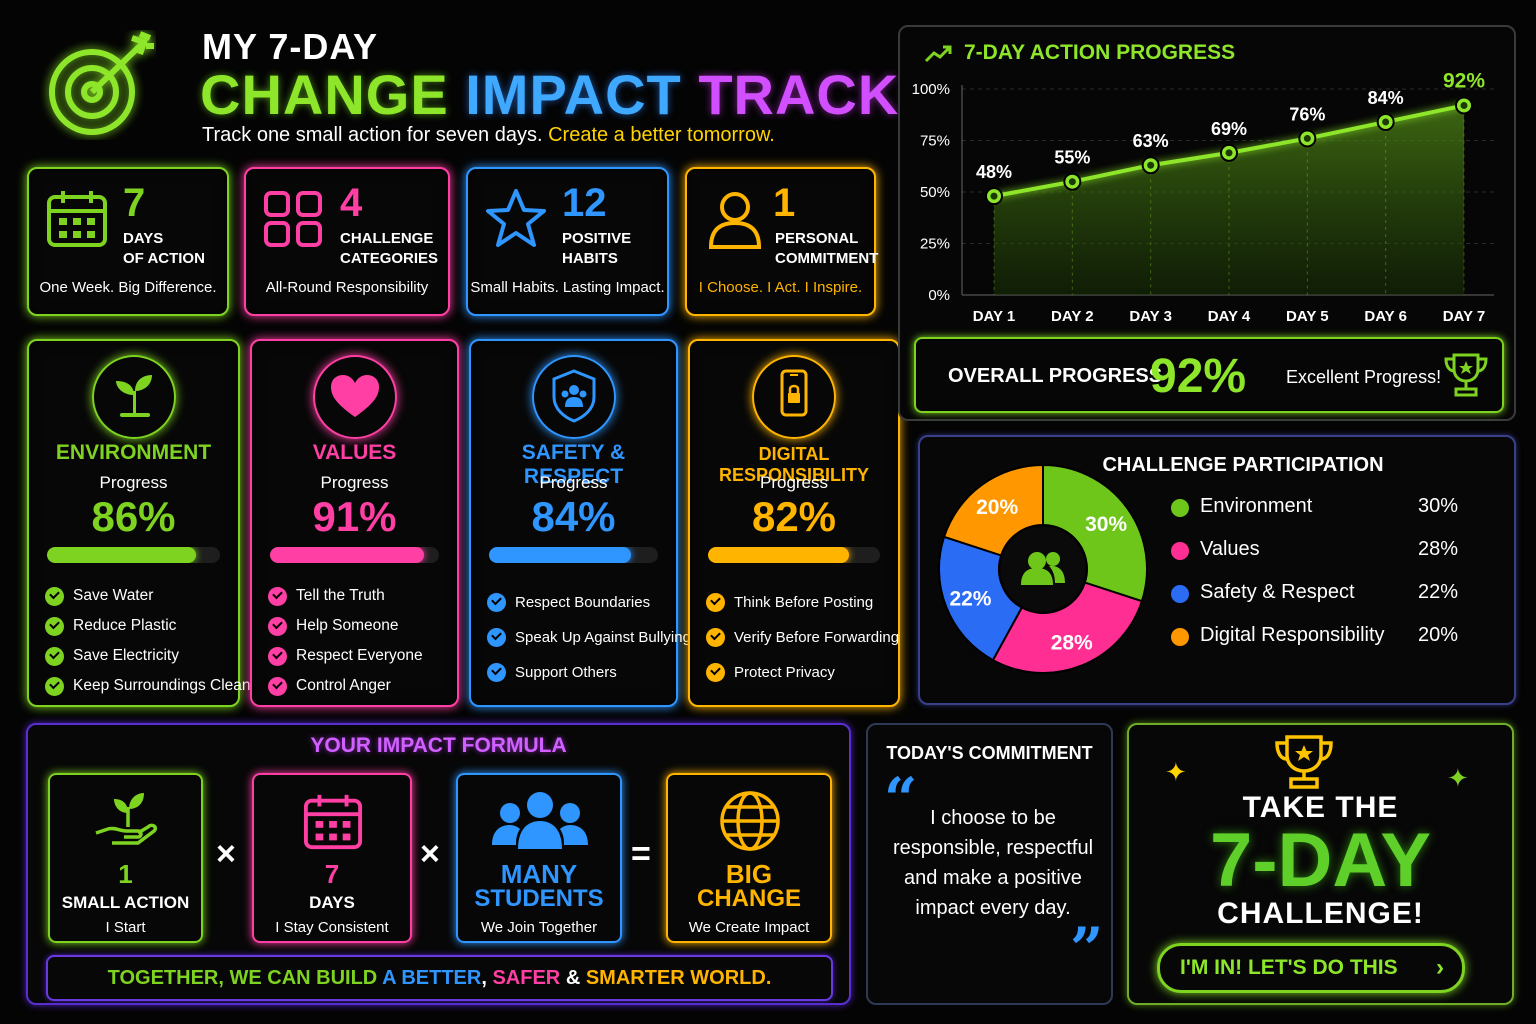 Image resolution: width=1536 pixels, height=1024 pixels. What do you see at coordinates (294, 219) in the screenshot?
I see `grid-icon` at bounding box center [294, 219].